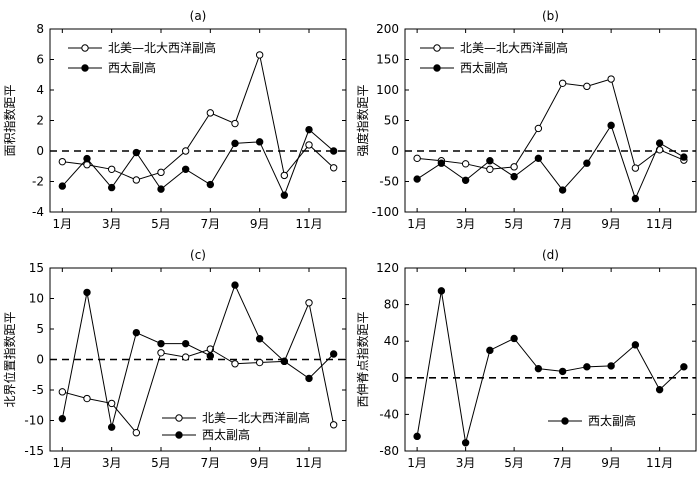  What do you see at coordinates (391, 121) in the screenshot?
I see `y-tick-label: 50` at bounding box center [391, 121].